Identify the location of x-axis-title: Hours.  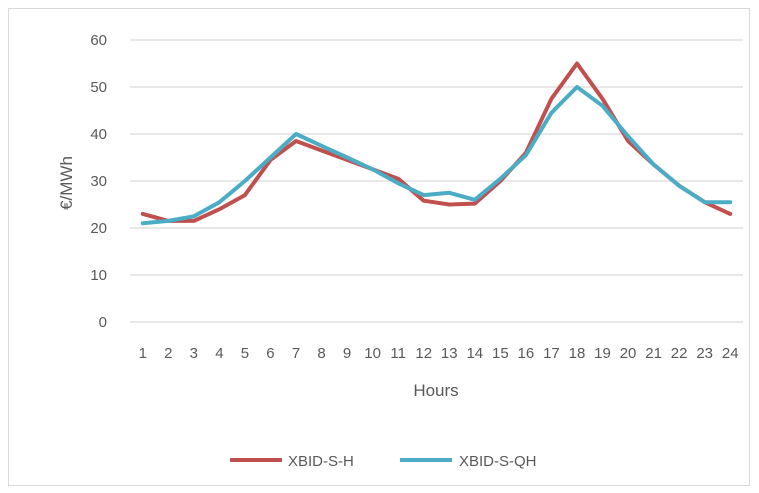
(435, 390).